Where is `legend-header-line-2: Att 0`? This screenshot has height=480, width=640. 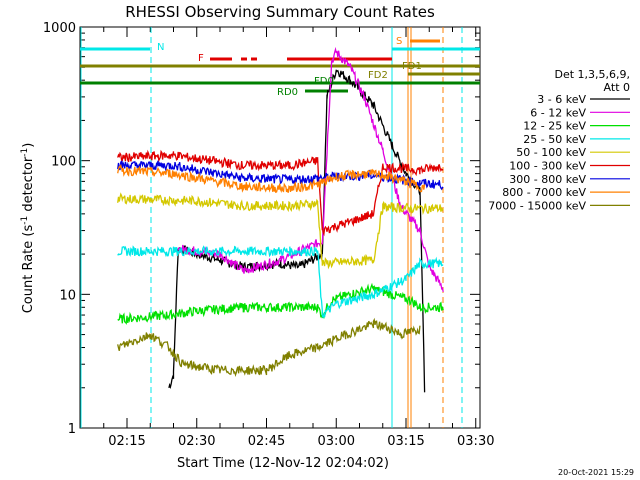
legend-header-line-2: Att 0 is located at coordinates (617, 87).